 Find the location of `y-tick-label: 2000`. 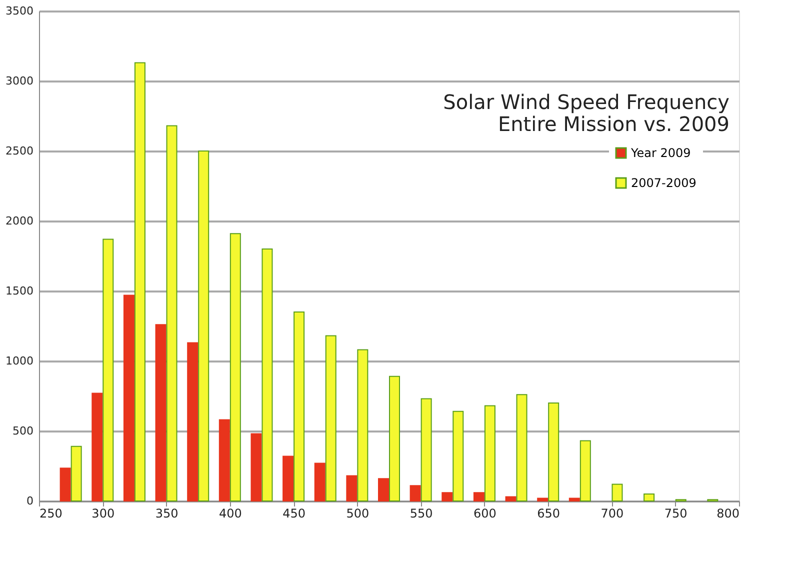

y-tick-label: 2000 is located at coordinates (20, 221).